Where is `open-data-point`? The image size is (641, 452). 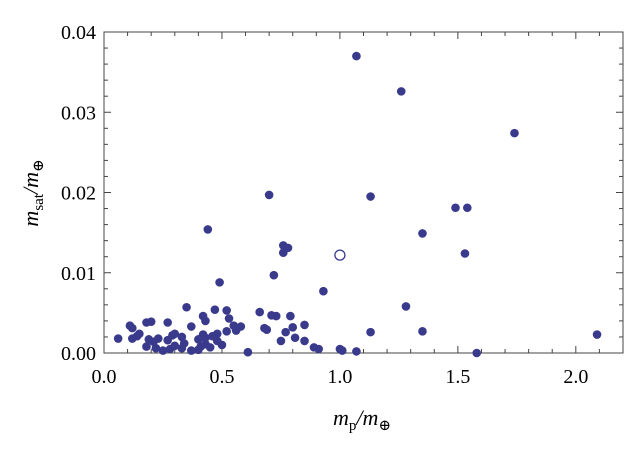 open-data-point is located at coordinates (340, 255).